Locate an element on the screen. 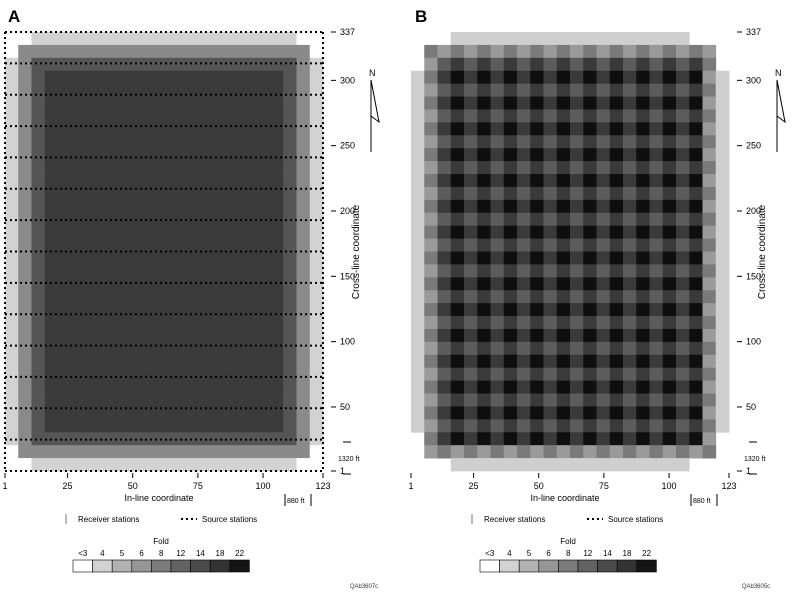  y-tick-label: 150 is located at coordinates (753, 276).